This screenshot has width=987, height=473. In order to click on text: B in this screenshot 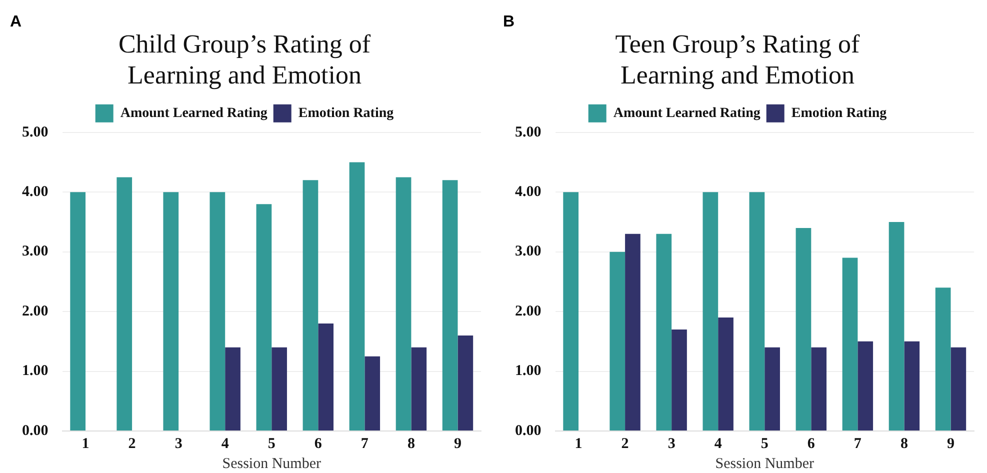, I will do `click(509, 21)`.